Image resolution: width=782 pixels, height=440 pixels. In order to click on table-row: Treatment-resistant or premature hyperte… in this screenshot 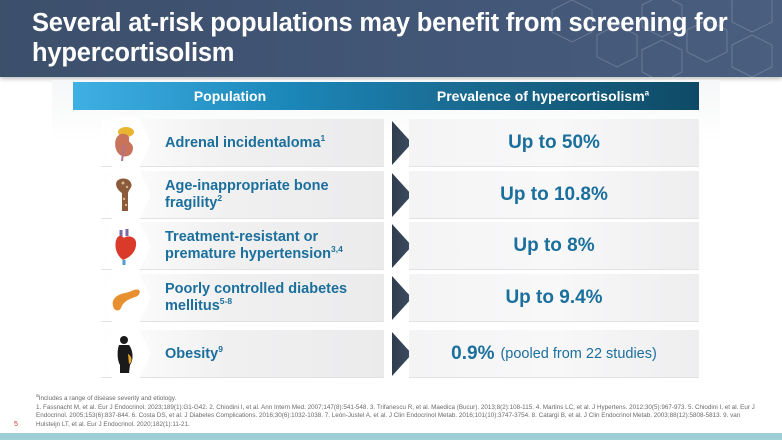, I will do `click(386, 246)`.